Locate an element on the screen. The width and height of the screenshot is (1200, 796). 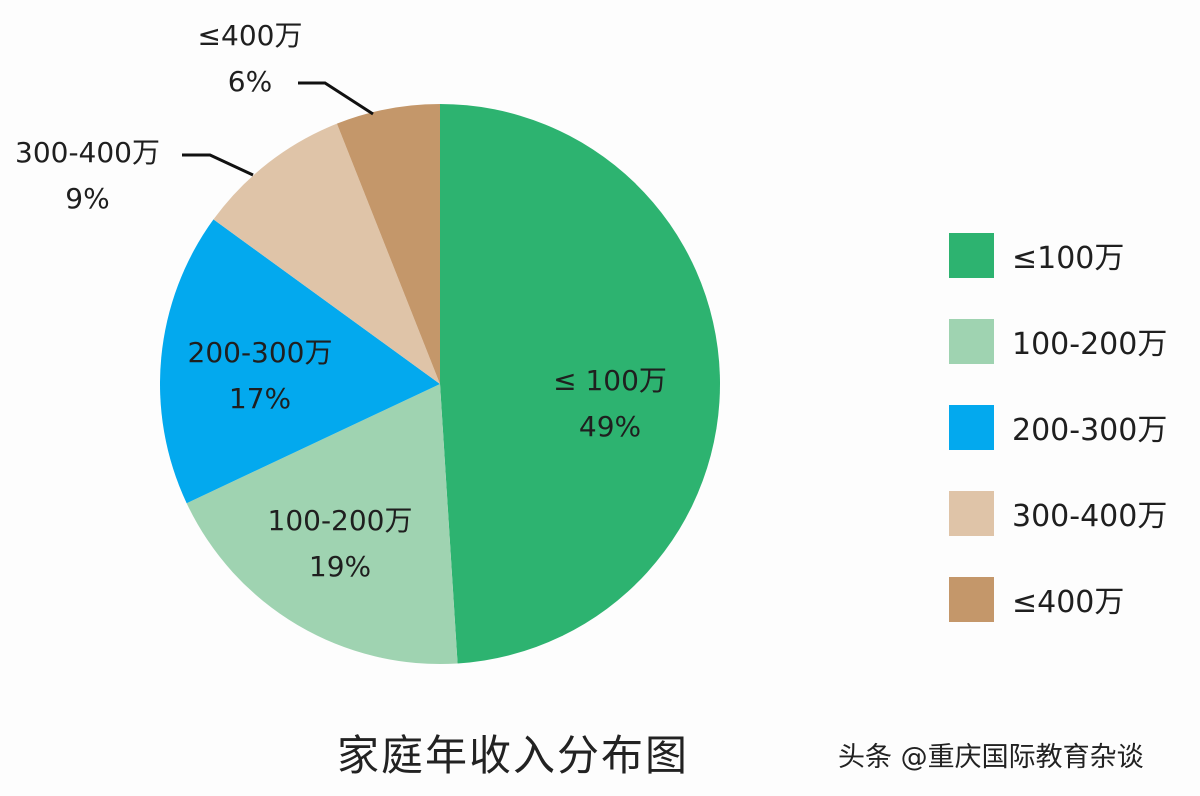
legend-item: 100-200万 is located at coordinates (1058, 341).